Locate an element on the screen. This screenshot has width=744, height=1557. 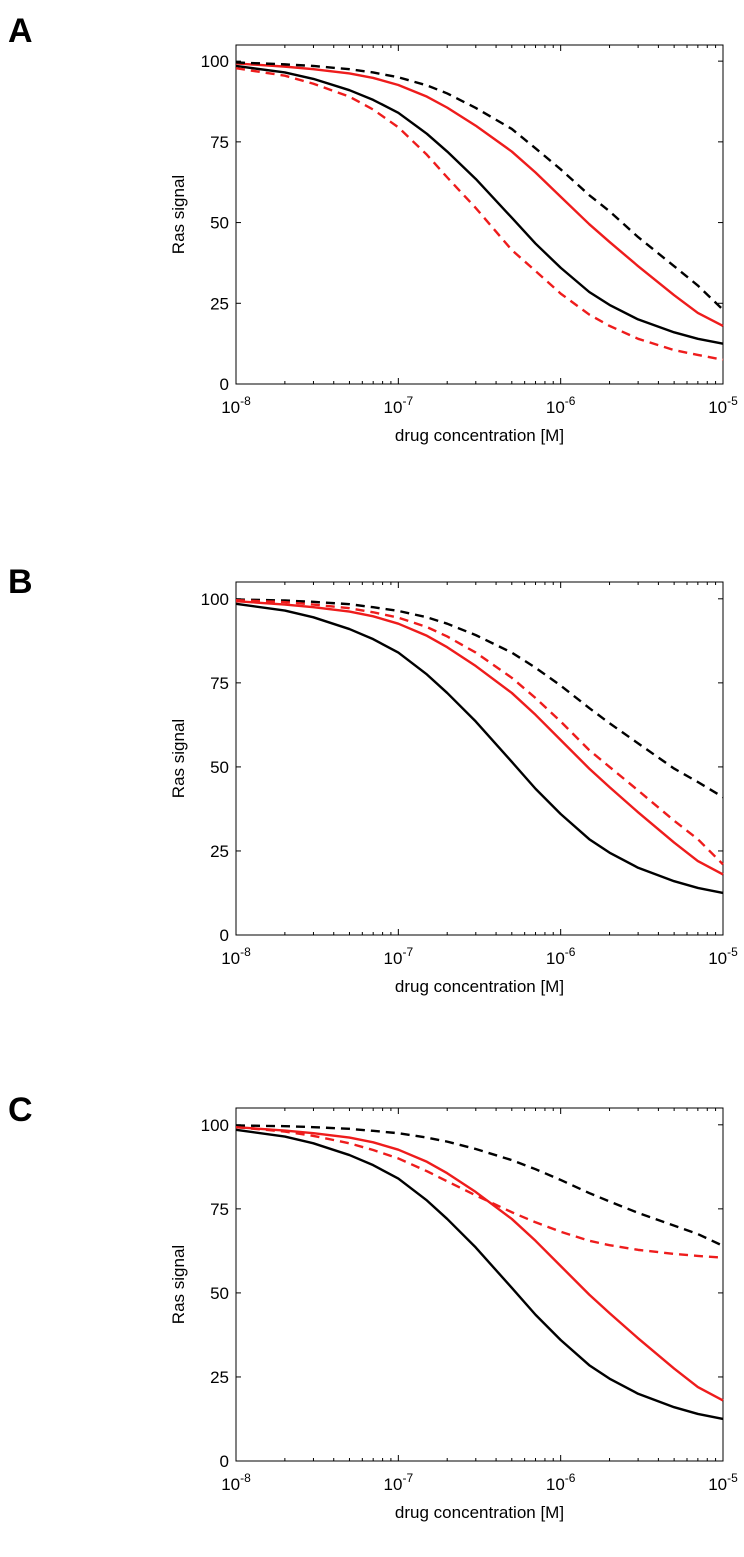
panel-a-y-tick-label: 100 is located at coordinates (215, 61).